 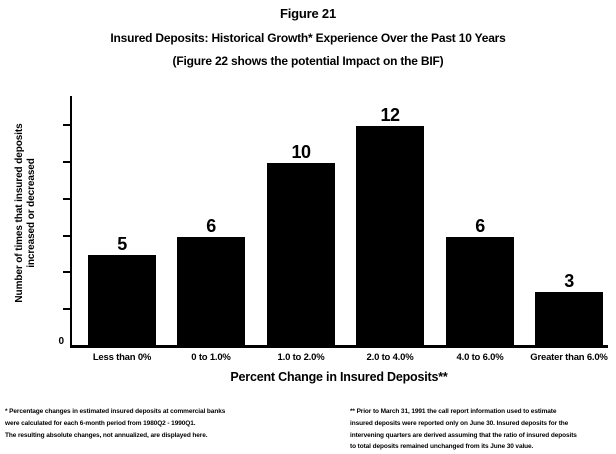 What do you see at coordinates (31, 213) in the screenshot?
I see `y-axis-label-line2: increased or decreased` at bounding box center [31, 213].